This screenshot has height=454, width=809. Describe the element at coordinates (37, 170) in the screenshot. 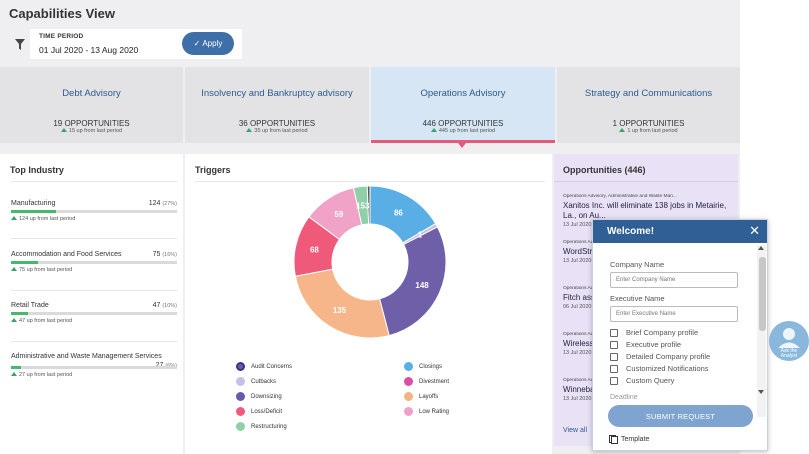

I see `top-industry-title: Top Industry` at that location.